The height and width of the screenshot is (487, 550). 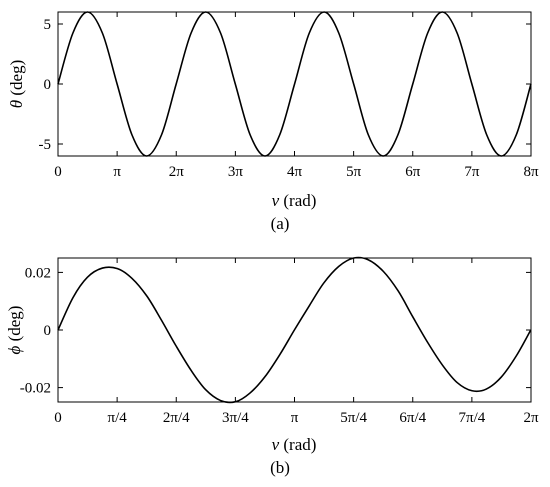 I want to click on x-tick-label-b-3: 3π/4, so click(x=235, y=418).